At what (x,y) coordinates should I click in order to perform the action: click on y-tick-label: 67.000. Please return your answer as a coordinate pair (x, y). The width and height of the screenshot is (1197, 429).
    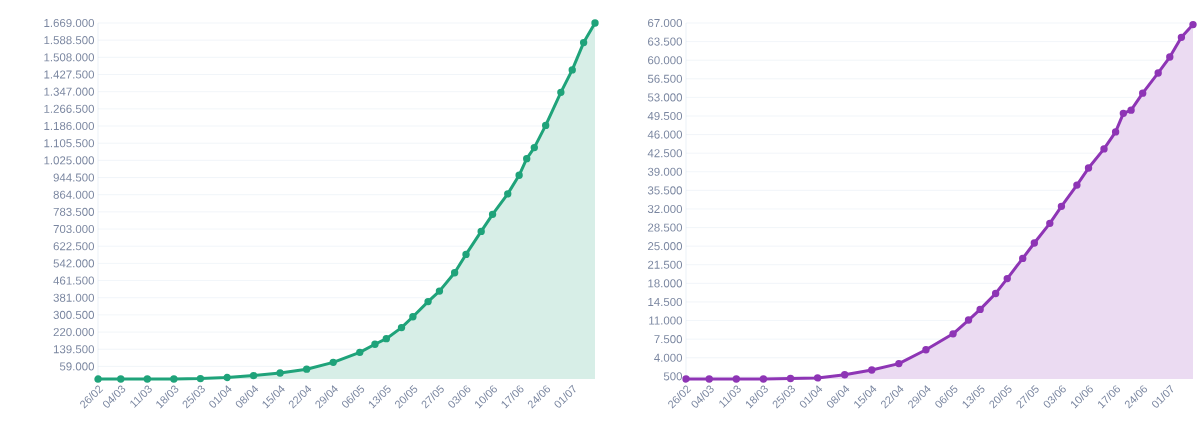
    Looking at the image, I should click on (665, 23).